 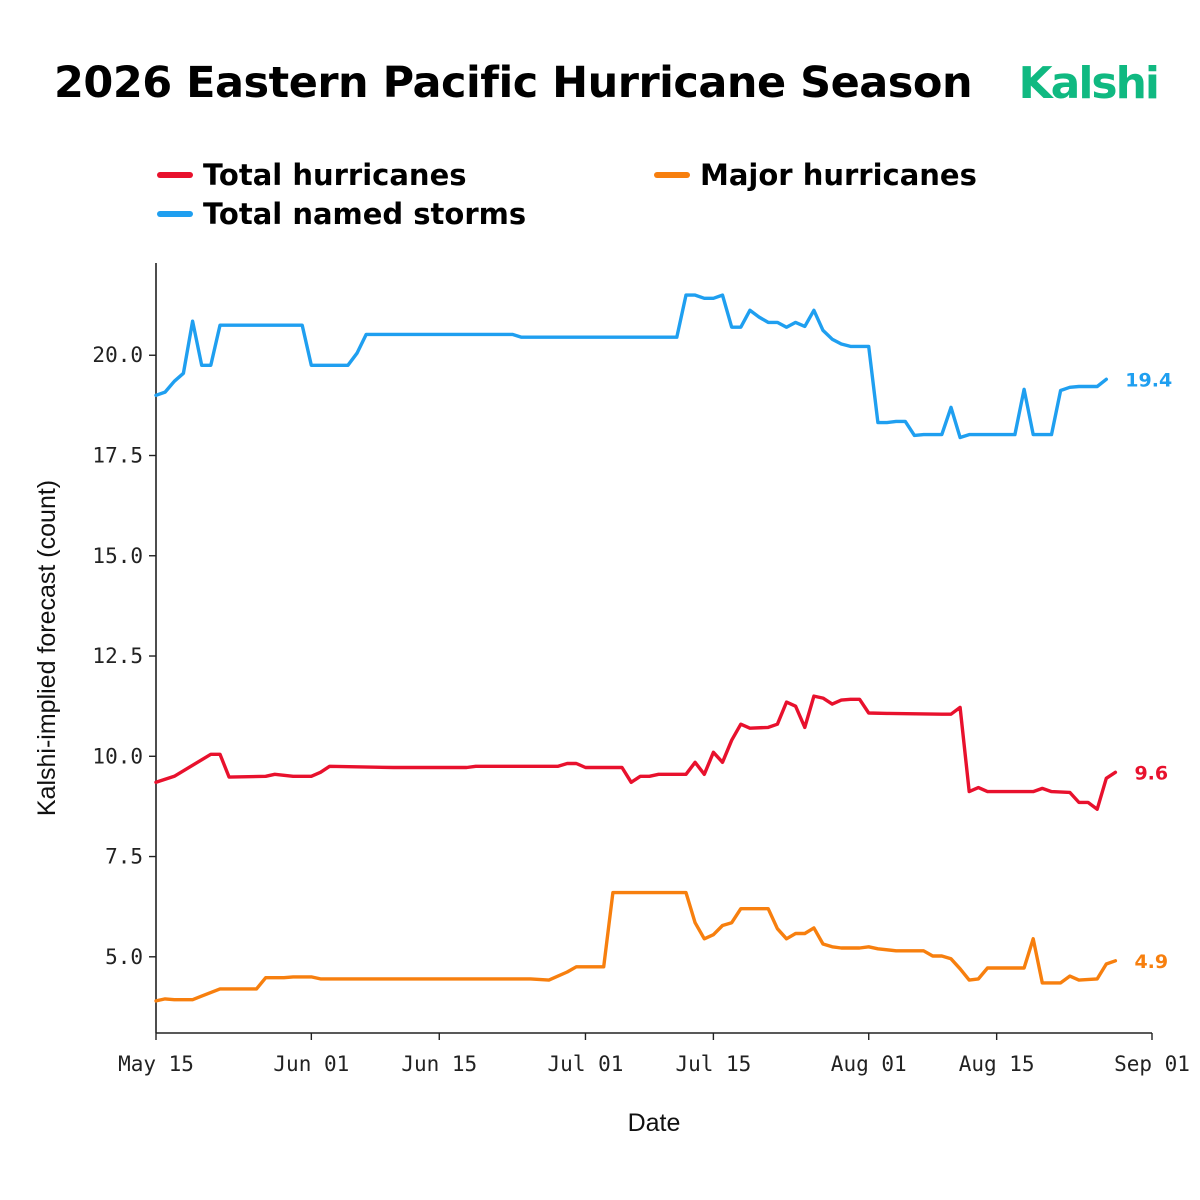 What do you see at coordinates (1089, 83) in the screenshot?
I see `kalshi-logo: Kalshi` at bounding box center [1089, 83].